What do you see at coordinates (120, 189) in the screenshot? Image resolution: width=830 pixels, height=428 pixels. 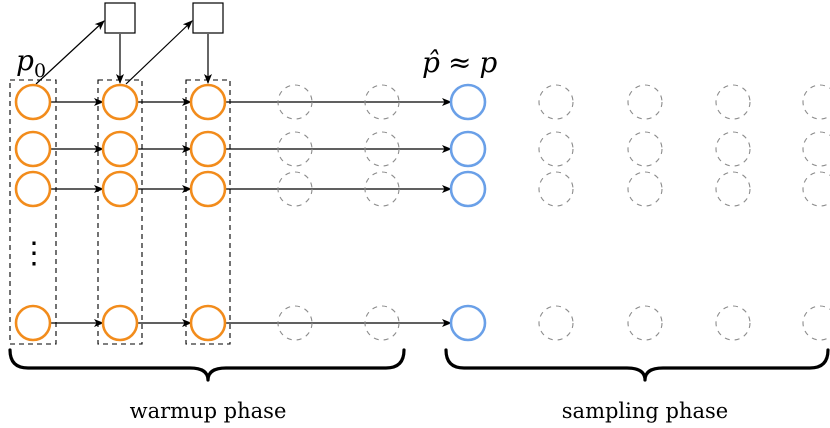 I see `warmup-node-row3-col2` at bounding box center [120, 189].